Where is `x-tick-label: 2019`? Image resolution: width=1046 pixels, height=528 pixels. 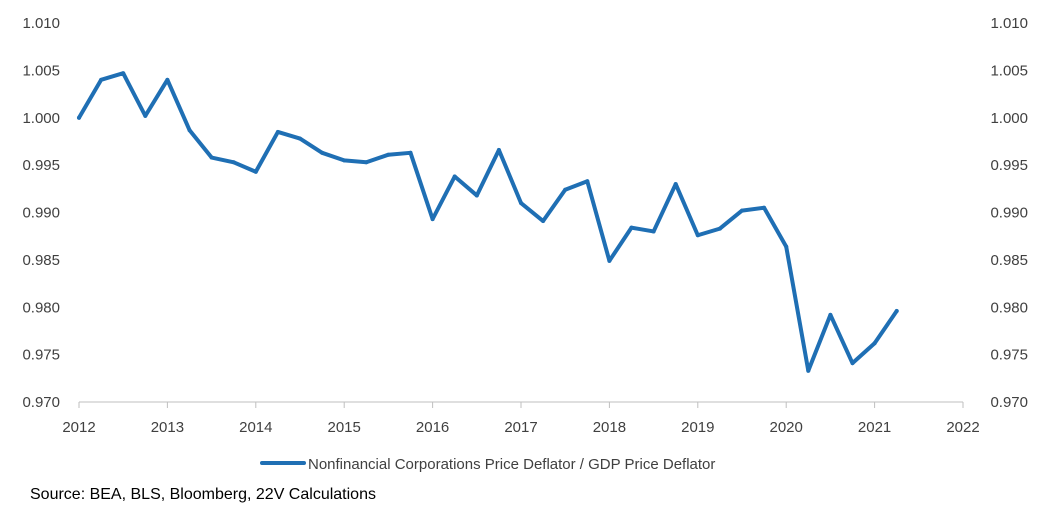
x-tick-label: 2019 is located at coordinates (697, 427).